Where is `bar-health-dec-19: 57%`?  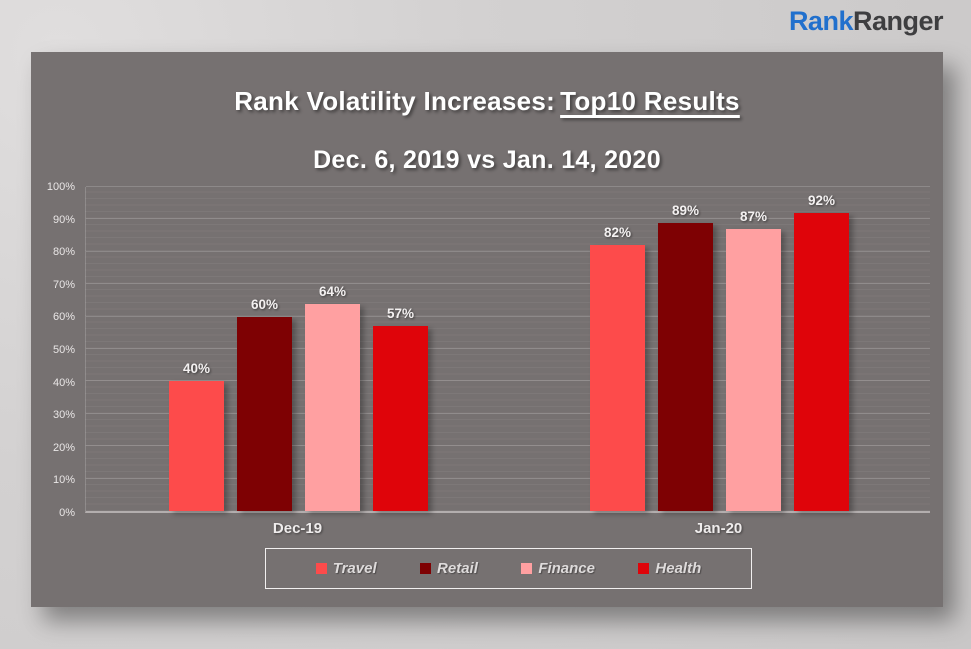
bar-health-dec-19: 57% is located at coordinates (400, 408).